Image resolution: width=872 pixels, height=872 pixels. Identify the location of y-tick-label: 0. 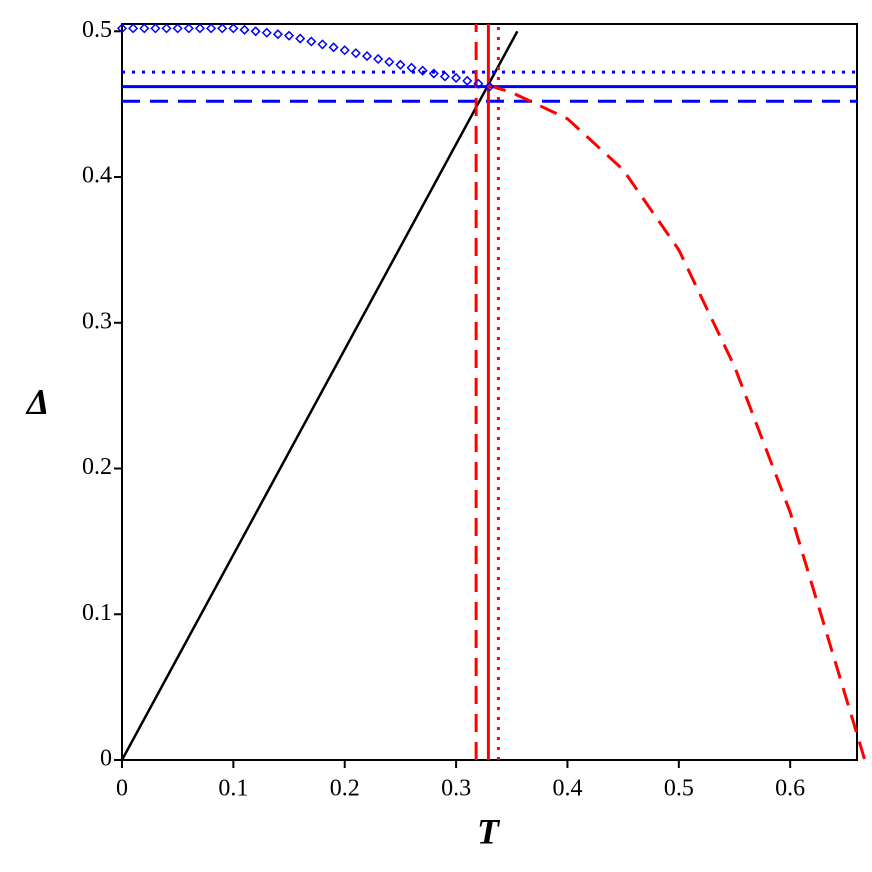
(106, 759).